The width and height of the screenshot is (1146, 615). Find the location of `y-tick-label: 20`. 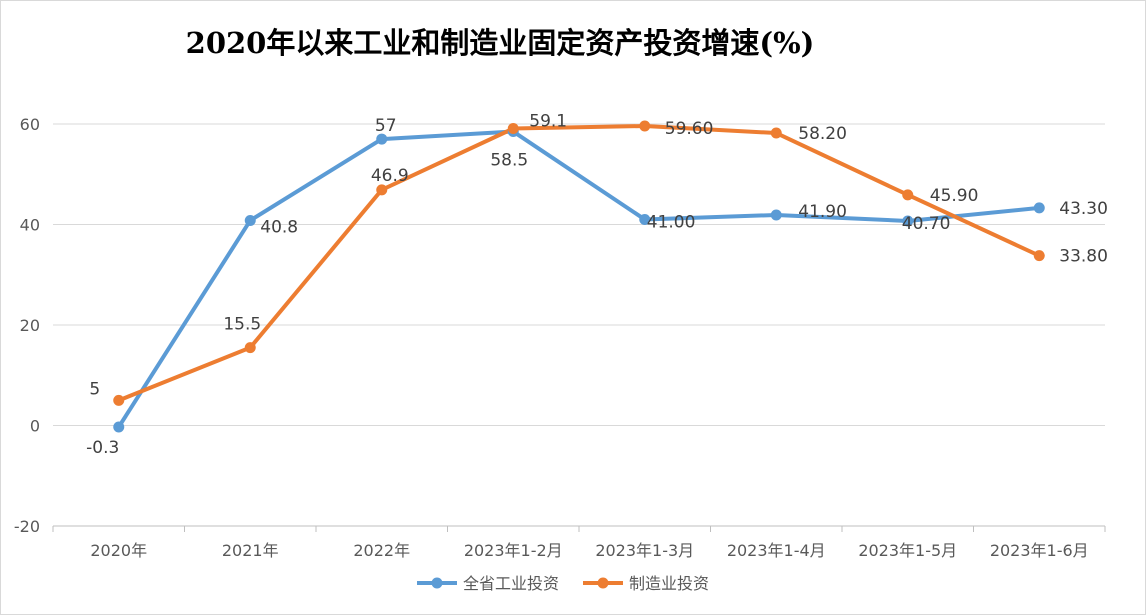

y-tick-label: 20 is located at coordinates (30, 325).